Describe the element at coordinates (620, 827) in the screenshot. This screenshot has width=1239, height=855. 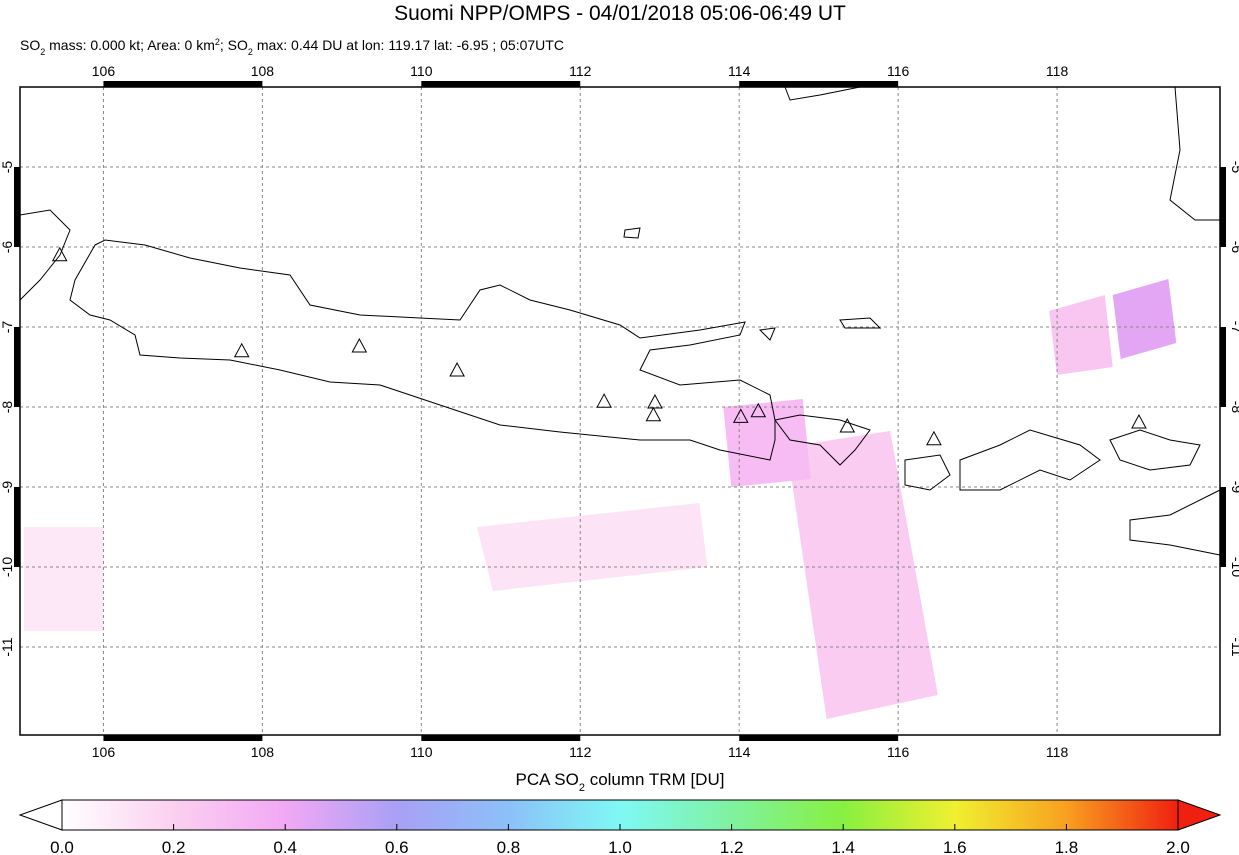
I see `colorbar: 0.0 0.2 0.4 0.6 0.8 1.0 1.2 1.4 1.6 1.8 2.0` at that location.